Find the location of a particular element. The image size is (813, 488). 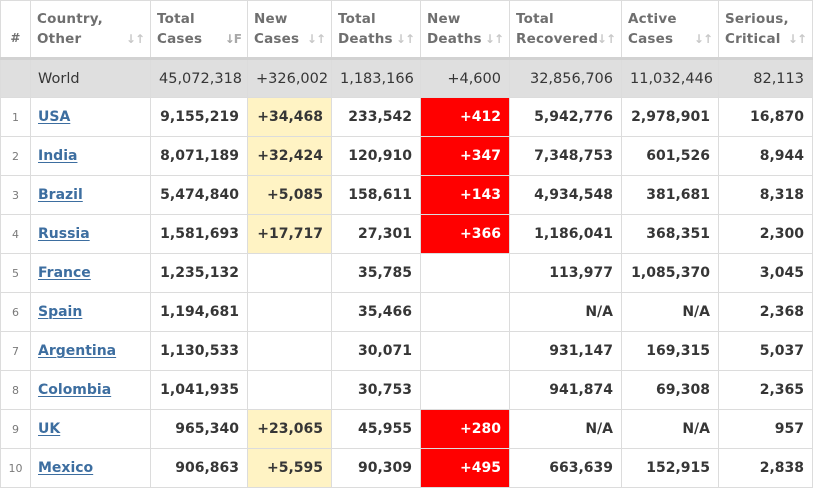

header-total-cases-line2: Cases is located at coordinates (180, 39).